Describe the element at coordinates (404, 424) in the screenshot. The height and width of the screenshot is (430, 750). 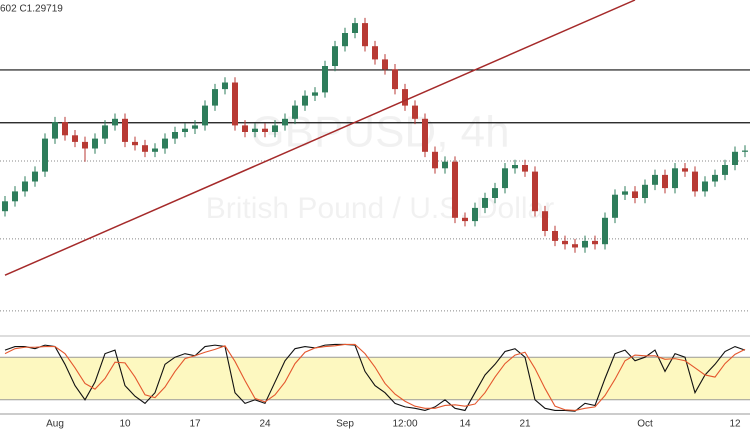
I see `x-tick-label: 12:00` at that location.